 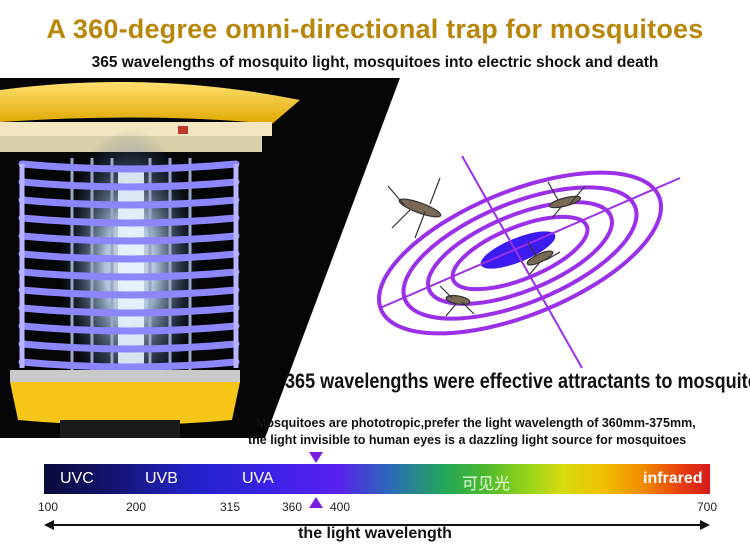 What do you see at coordinates (316, 502) in the screenshot?
I see `wavelength-marker-bottom` at bounding box center [316, 502].